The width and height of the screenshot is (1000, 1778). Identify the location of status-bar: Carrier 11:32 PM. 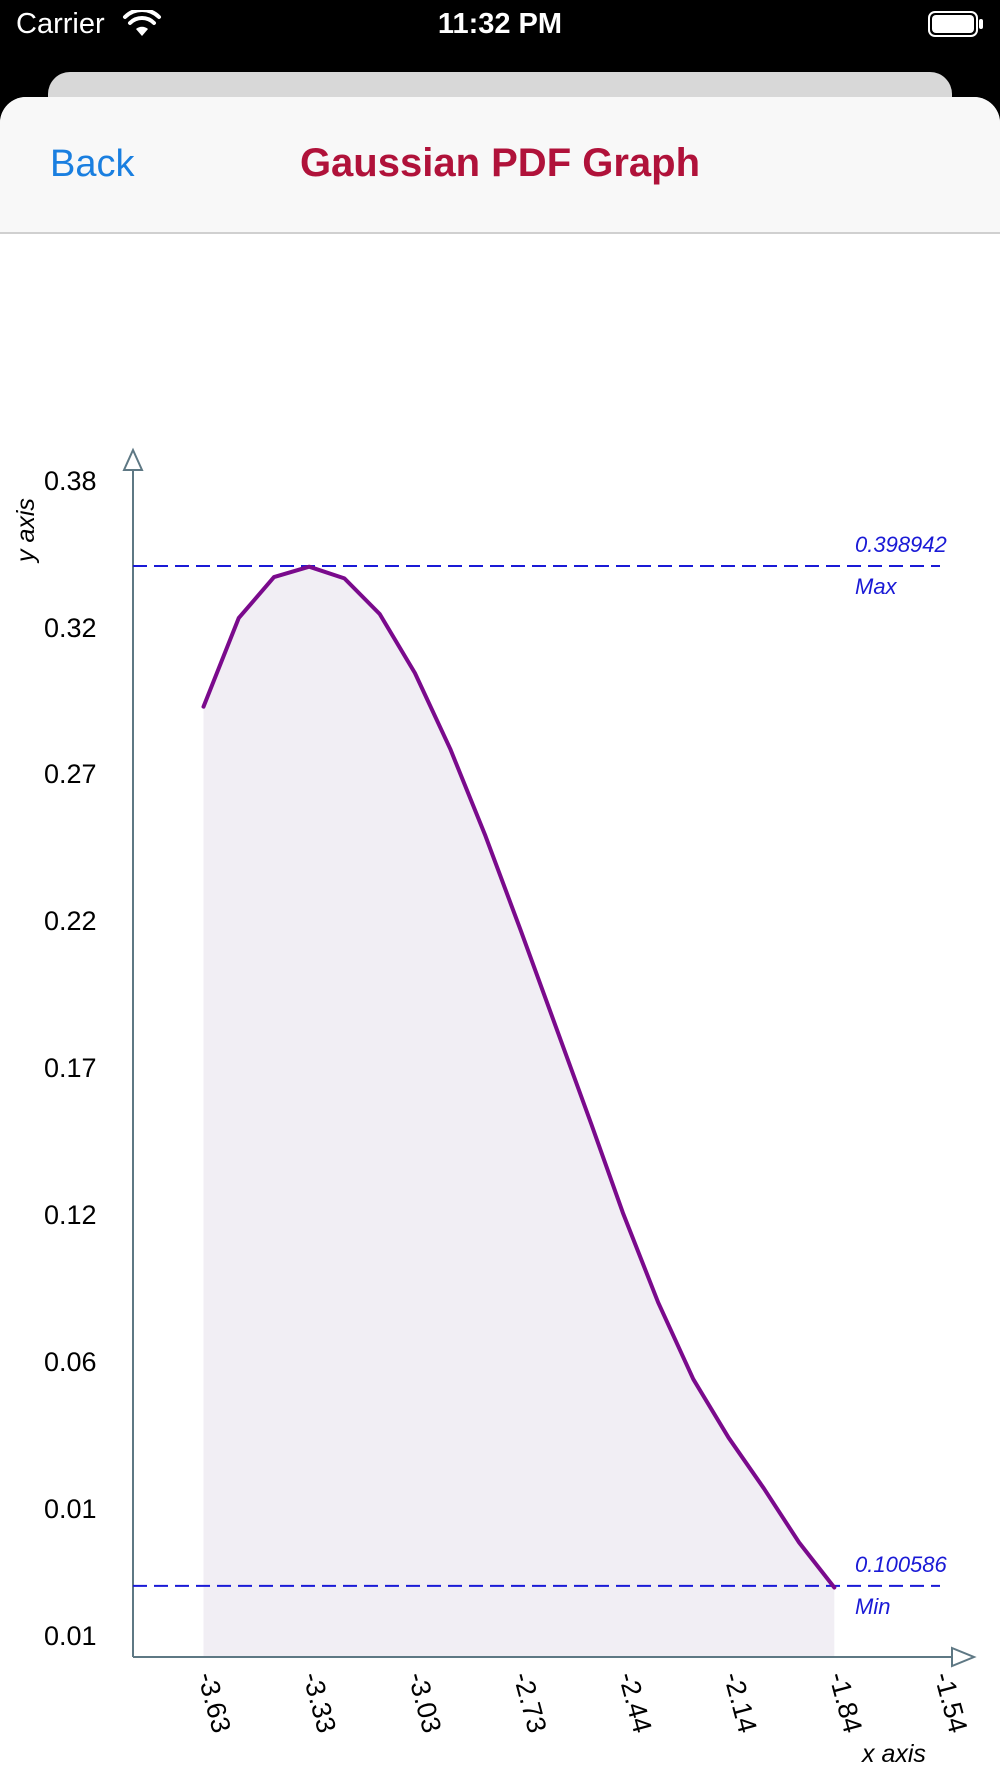
(500, 30).